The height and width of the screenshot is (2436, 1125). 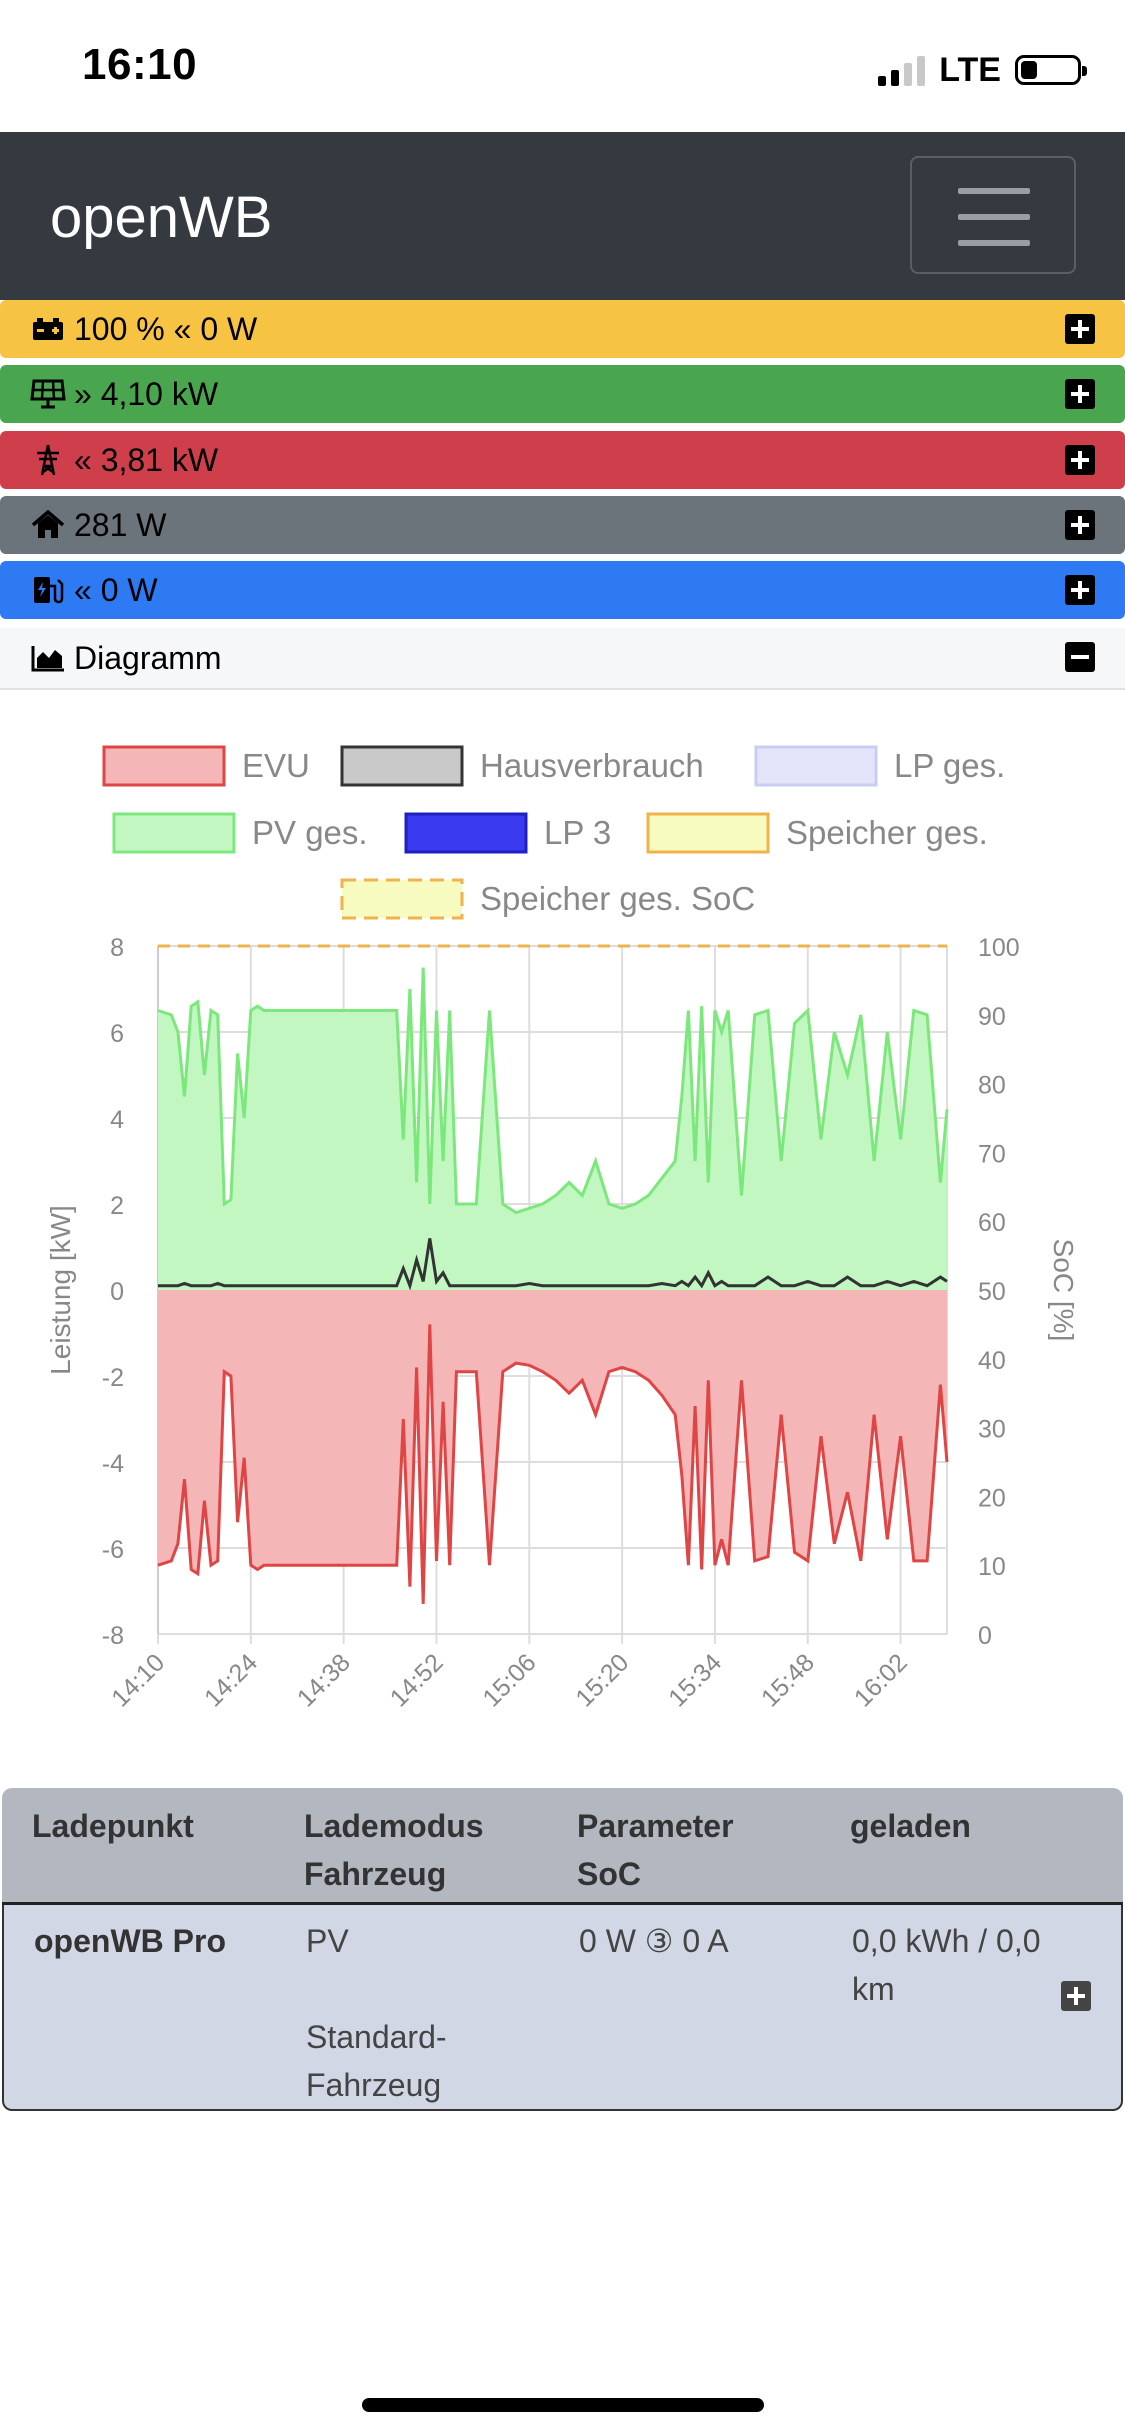 I want to click on x-tick-label: 14:24, so click(x=231, y=1680).